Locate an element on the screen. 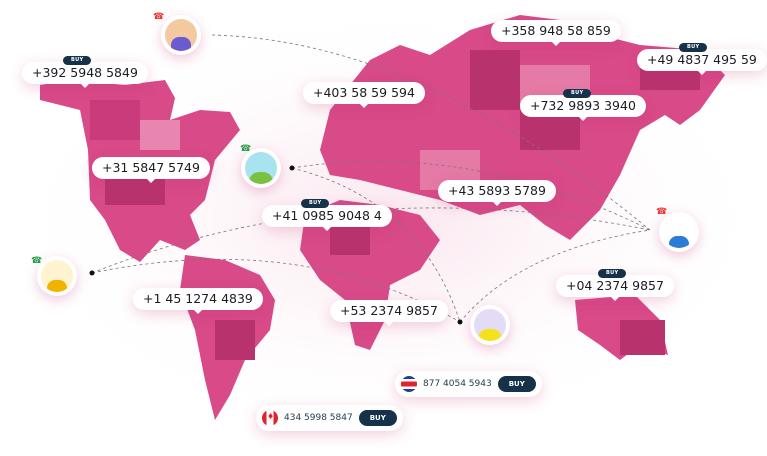  phone-number-bubble: +31 5847 5749 is located at coordinates (151, 170).